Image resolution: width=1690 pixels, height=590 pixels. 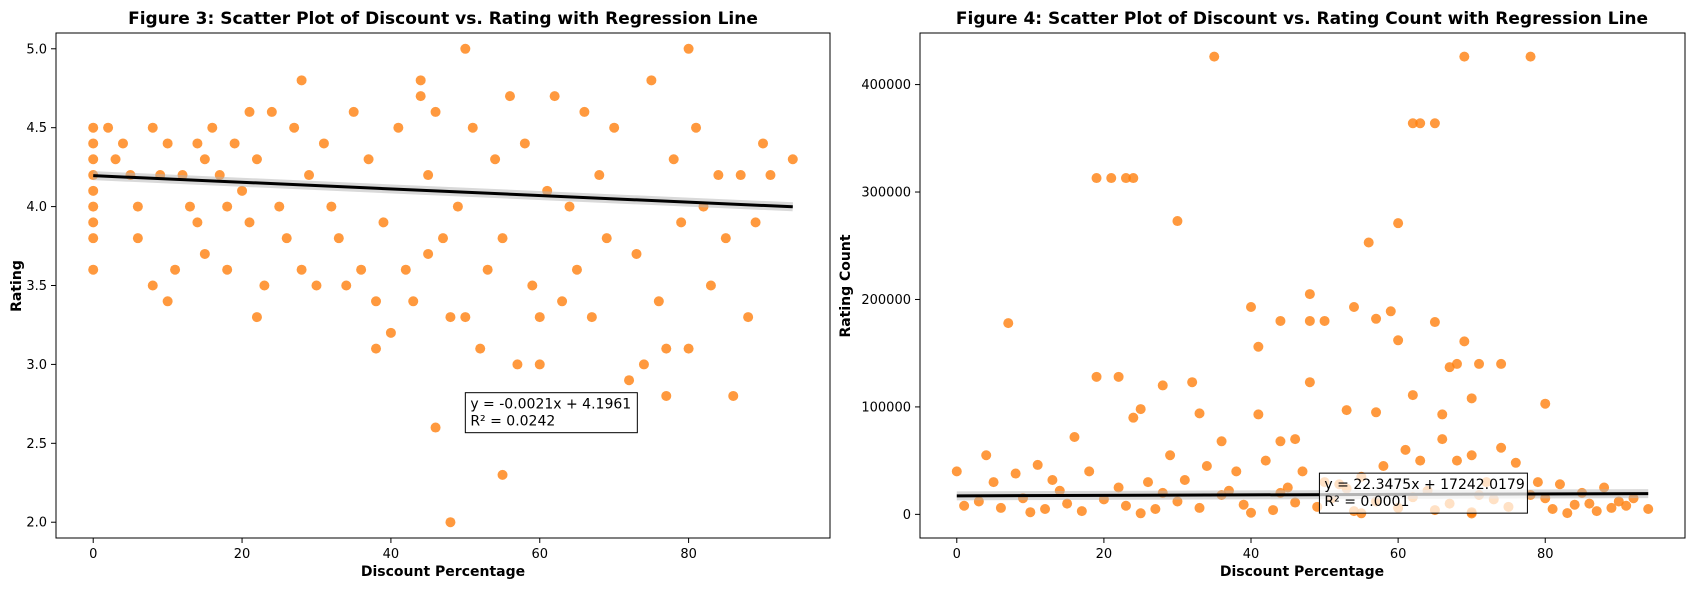 I want to click on y-axis-ticks: 0 100000 200000 300000 400000, so click(x=890, y=300).